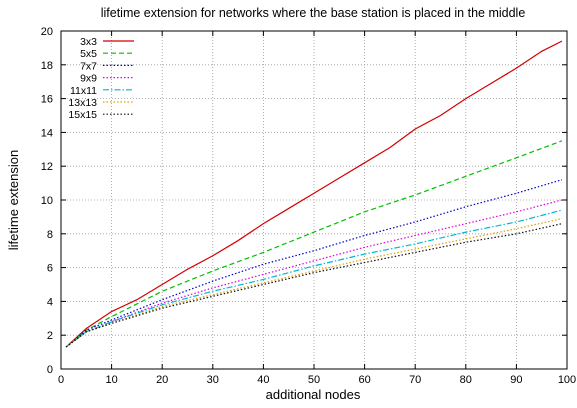  What do you see at coordinates (466, 380) in the screenshot?
I see `x-tick-label: 80` at bounding box center [466, 380].